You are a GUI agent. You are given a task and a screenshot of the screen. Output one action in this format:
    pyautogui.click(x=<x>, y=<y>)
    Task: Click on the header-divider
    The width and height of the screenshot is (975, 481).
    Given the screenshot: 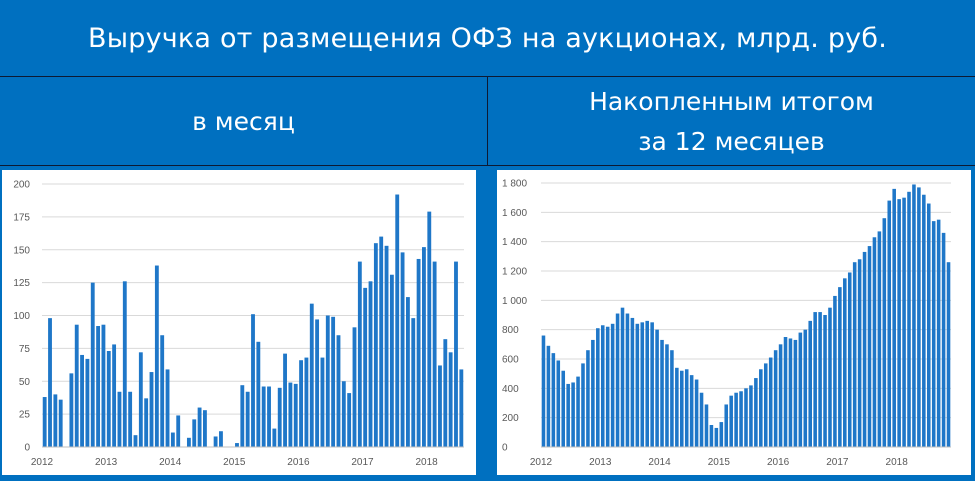 What is the action you would take?
    pyautogui.click(x=487, y=165)
    